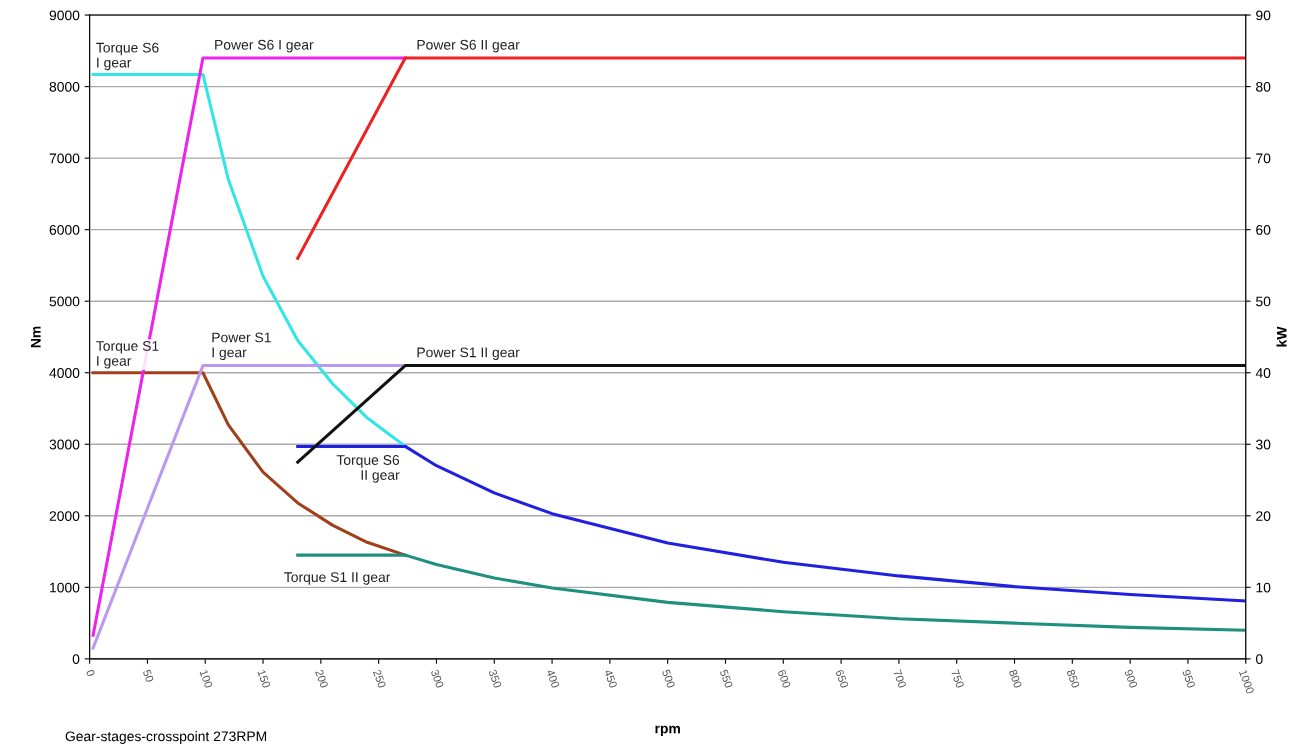 The image size is (1299, 753). Describe the element at coordinates (264, 46) in the screenshot. I see `series-label: Power S6 I gear` at that location.